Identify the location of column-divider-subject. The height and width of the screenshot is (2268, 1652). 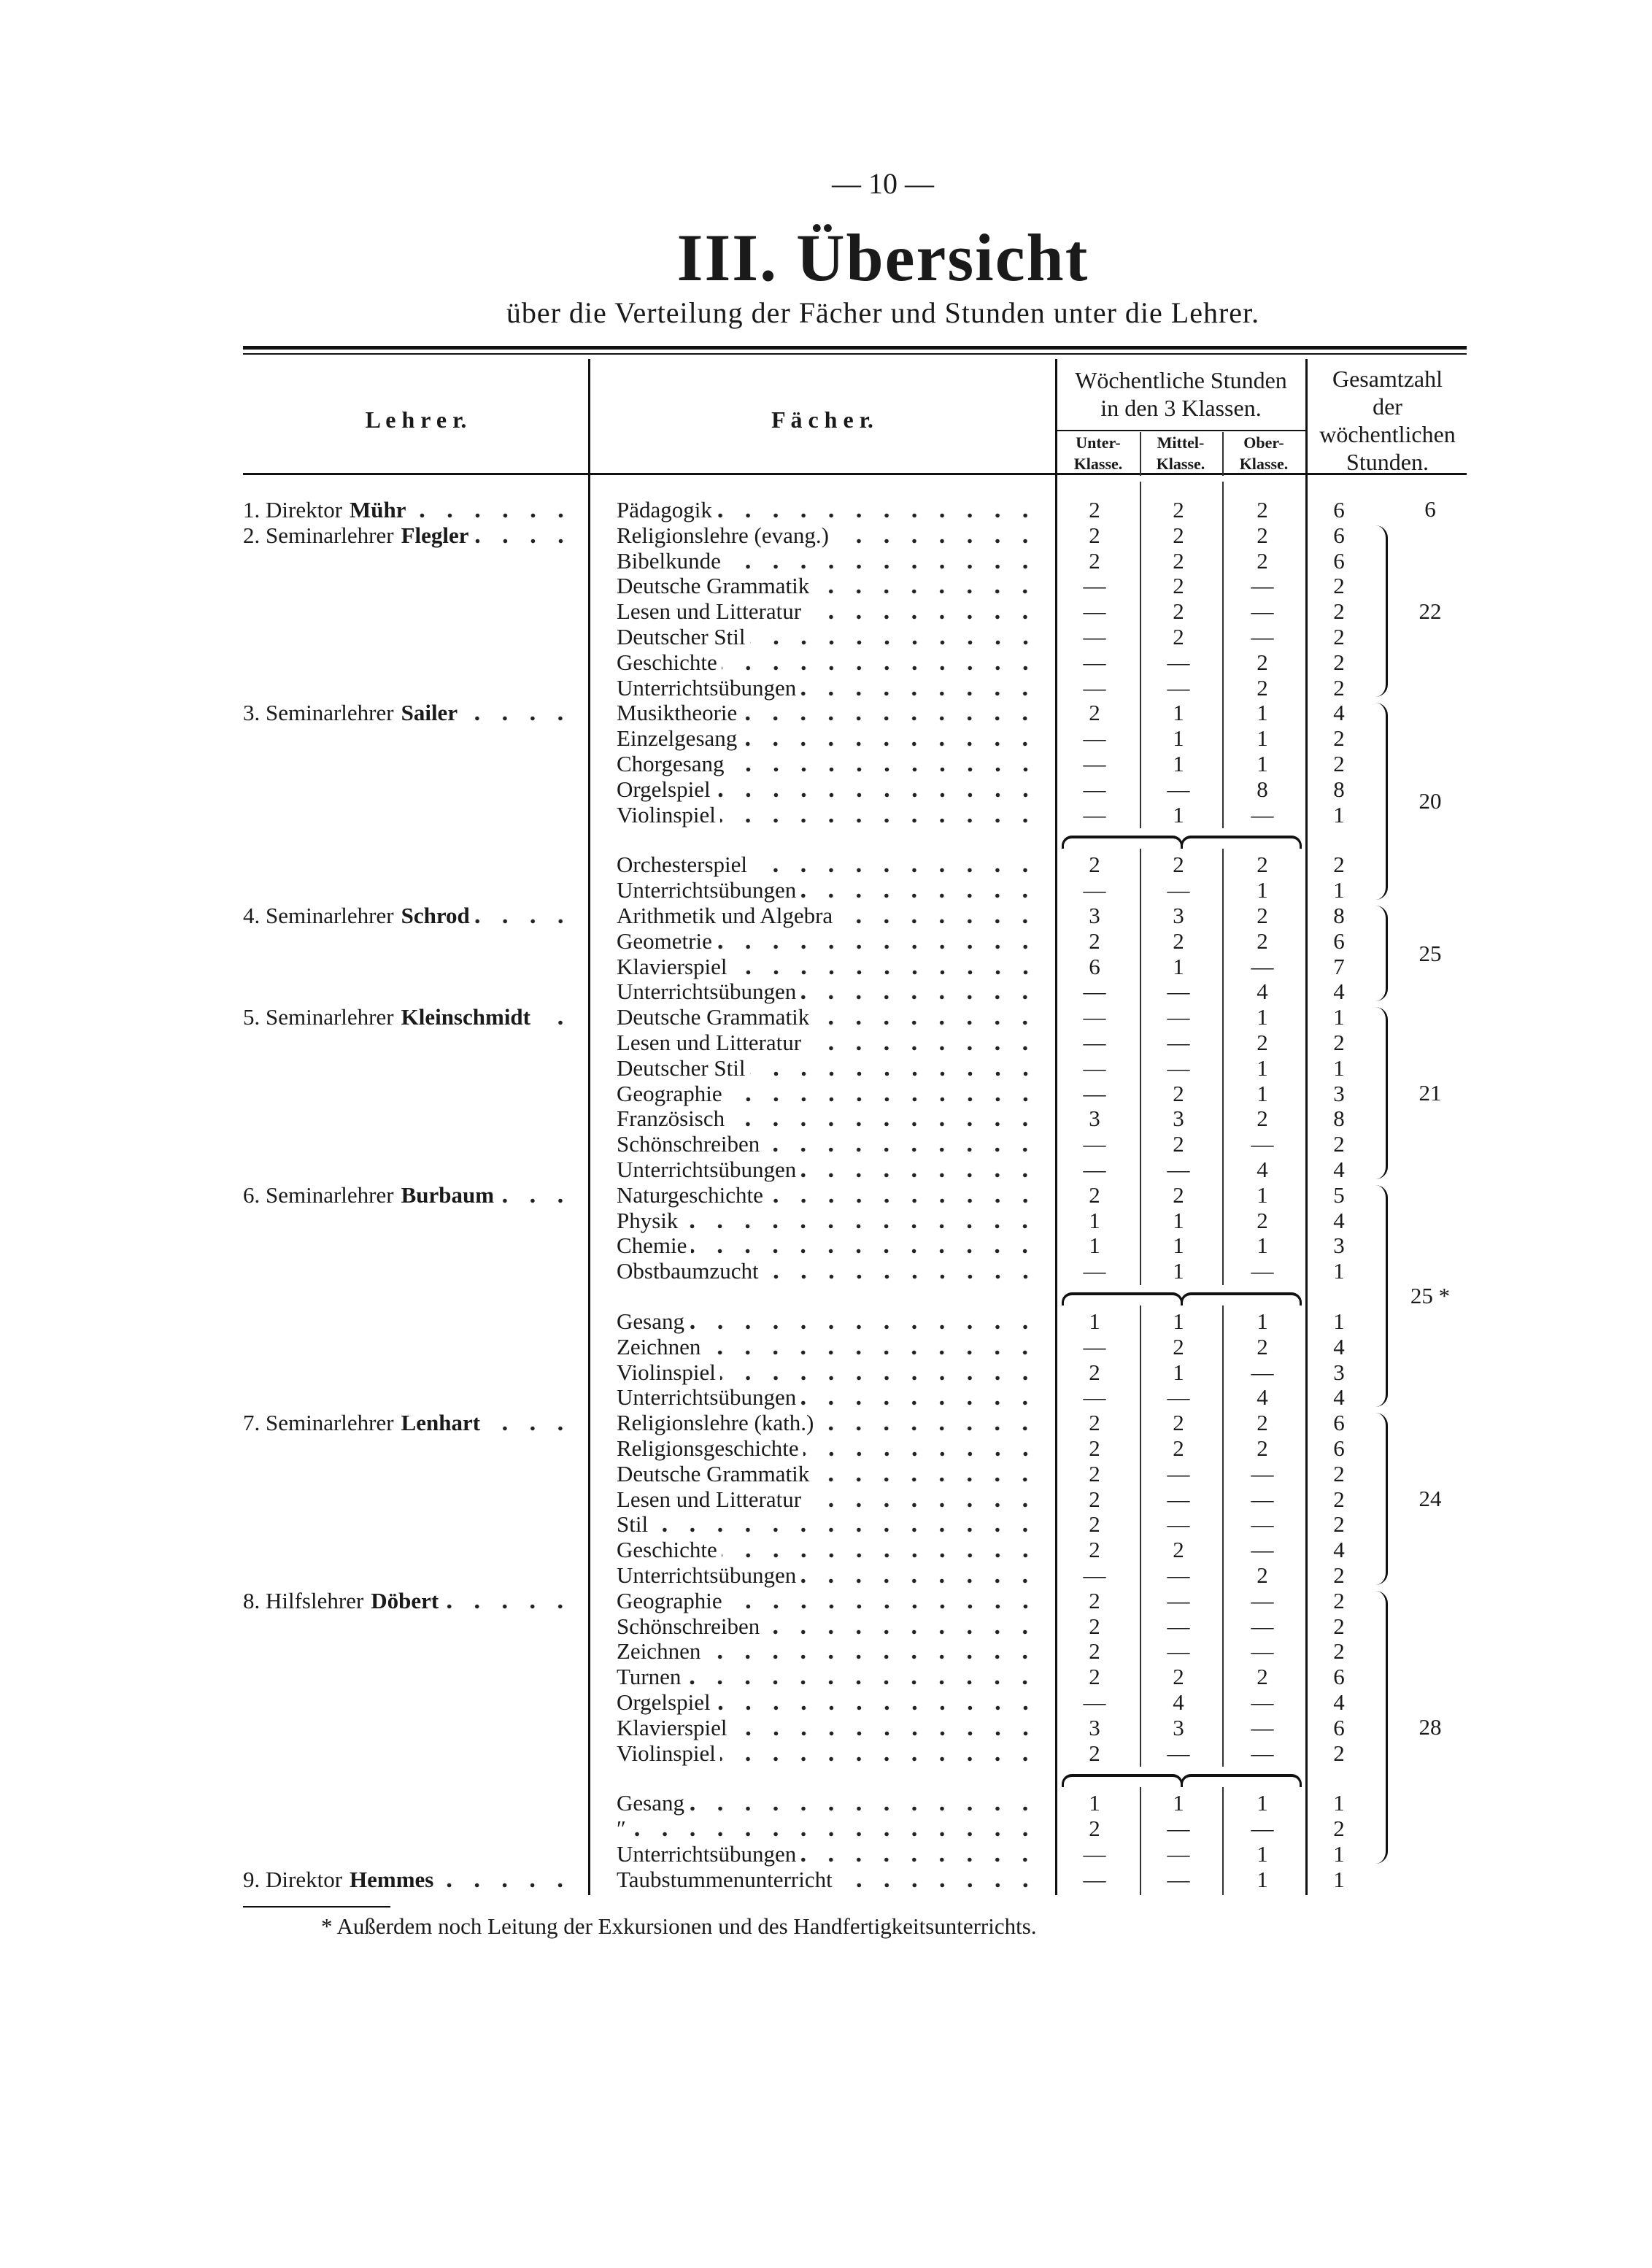
(1056, 1127).